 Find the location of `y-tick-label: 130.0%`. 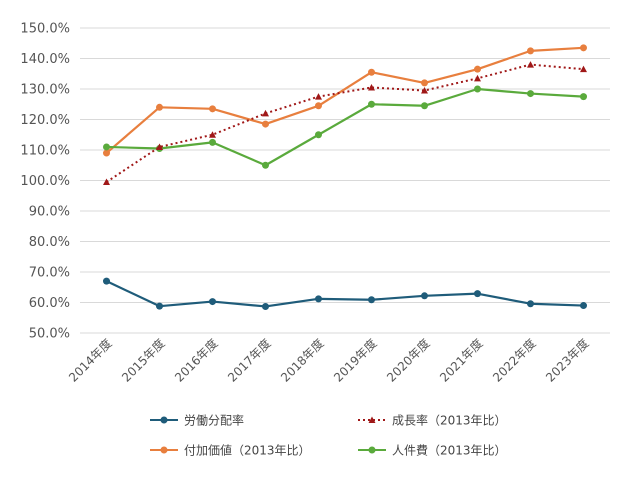

y-tick-label: 130.0% is located at coordinates (45, 90).